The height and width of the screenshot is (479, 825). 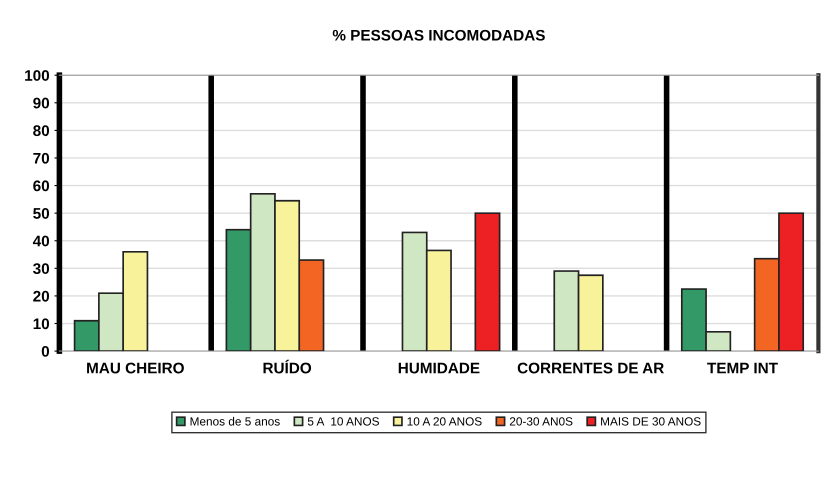 I want to click on x-tick-label: HUMIDADE, so click(x=439, y=368).